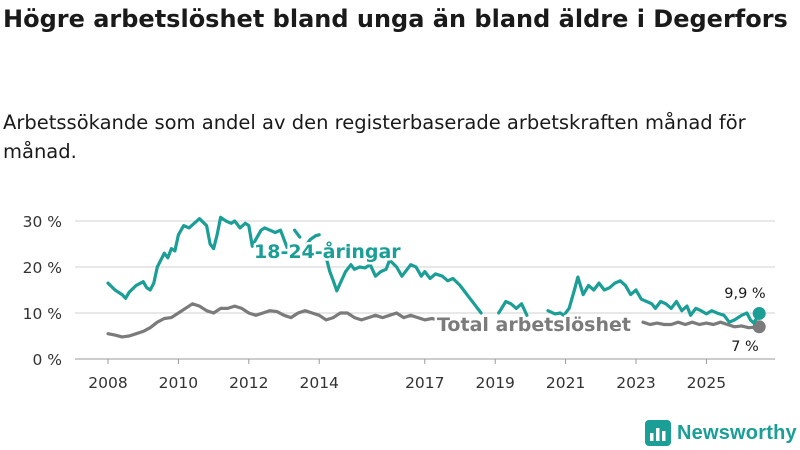 The width and height of the screenshot is (800, 450). I want to click on newsworthy-logo: Newsworthy, so click(721, 433).